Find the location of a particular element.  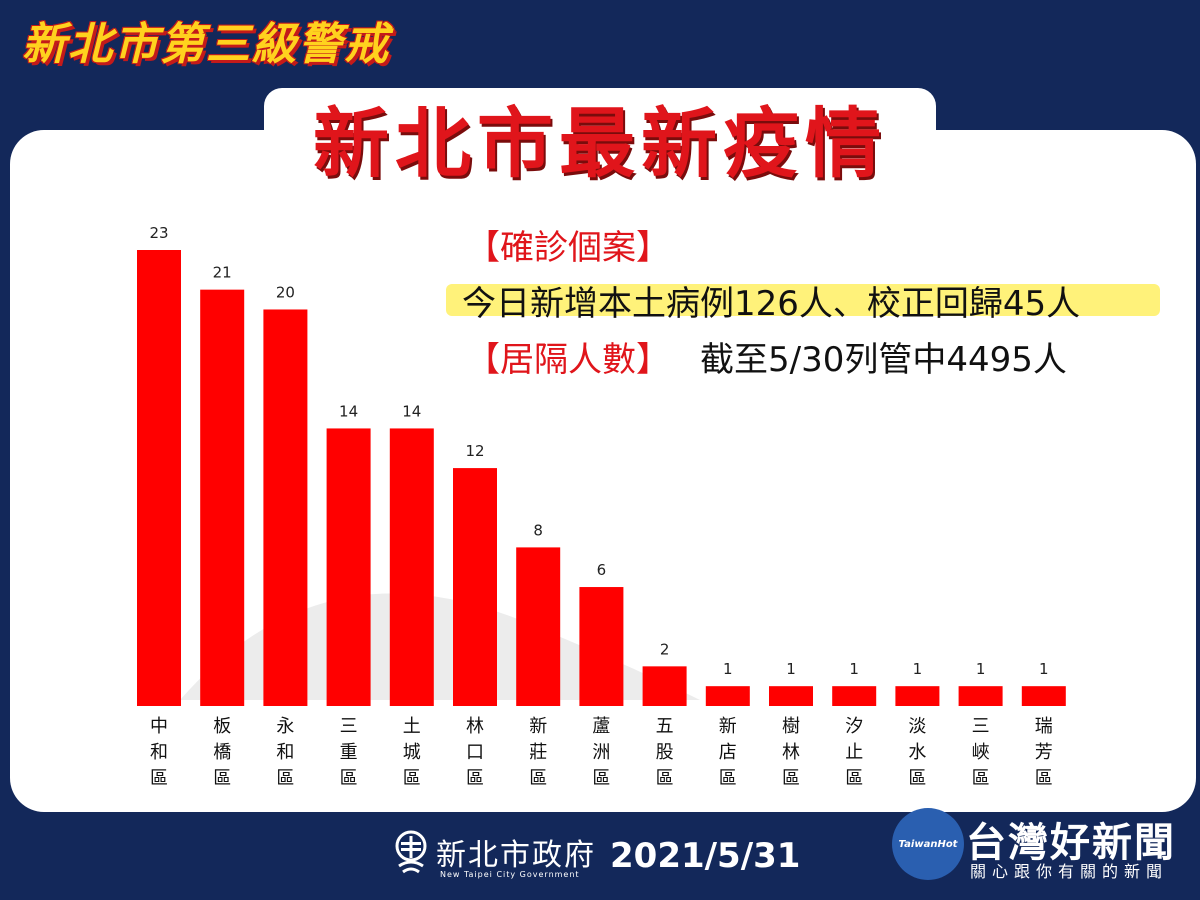

category-label: 三重區 is located at coordinates (349, 752).